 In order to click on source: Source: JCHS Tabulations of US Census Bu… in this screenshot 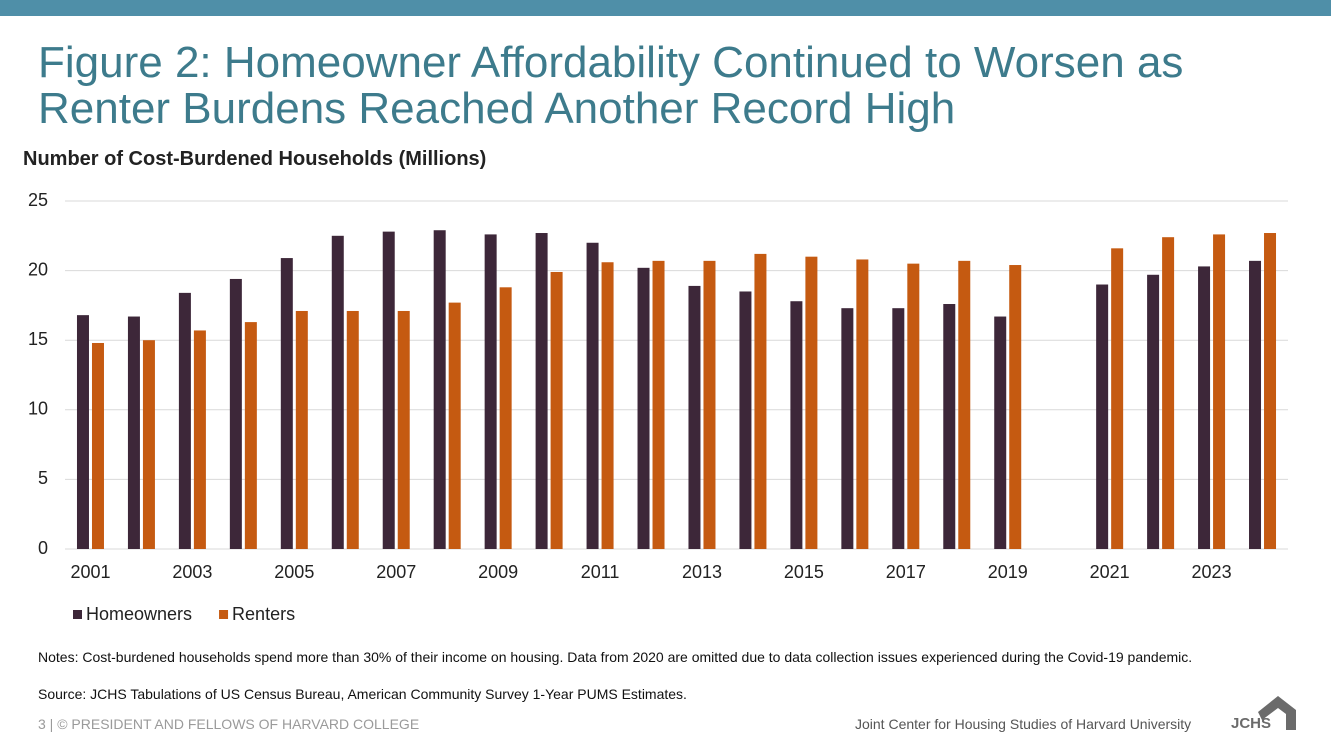, I will do `click(362, 694)`.